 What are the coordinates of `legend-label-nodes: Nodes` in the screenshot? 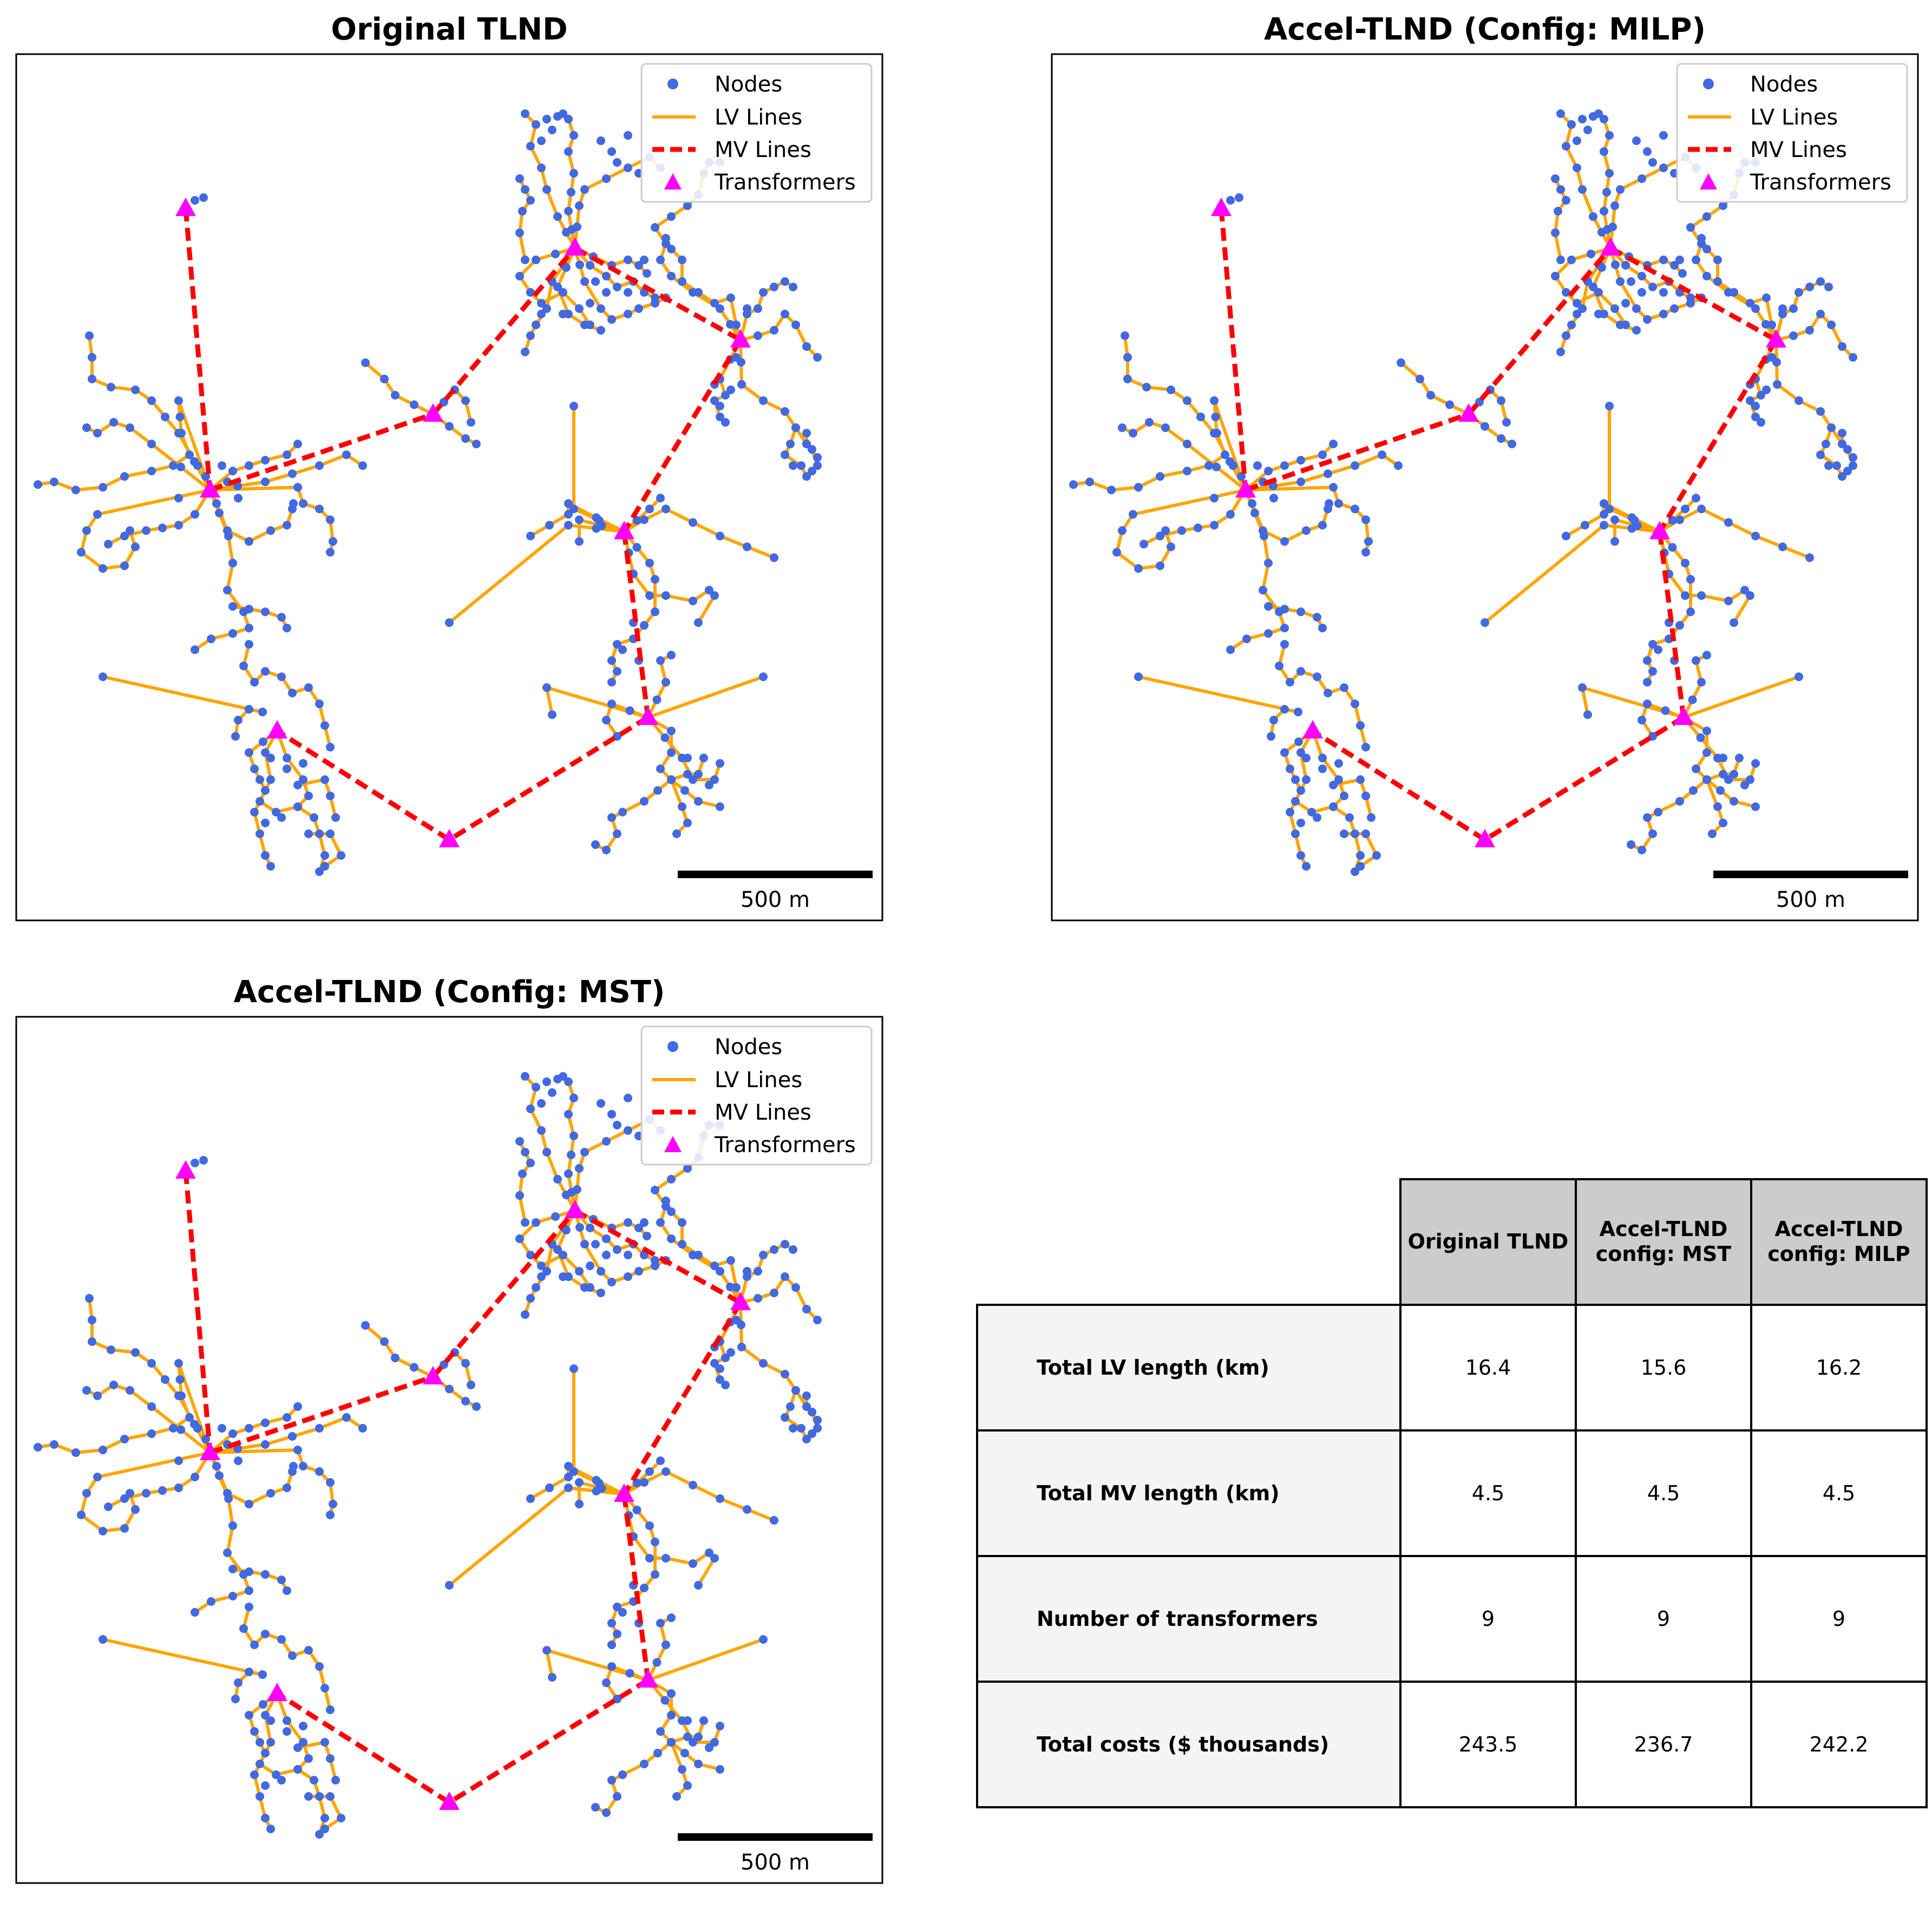 It's located at (748, 1047).